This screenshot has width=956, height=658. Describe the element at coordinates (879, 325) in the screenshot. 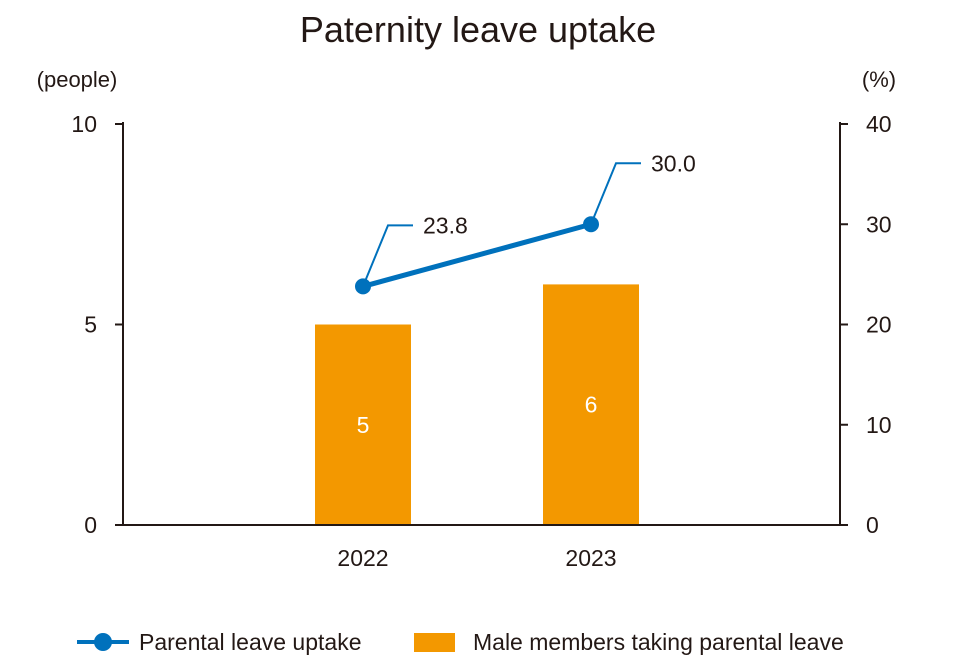

I see `right-tick-label: 20` at that location.